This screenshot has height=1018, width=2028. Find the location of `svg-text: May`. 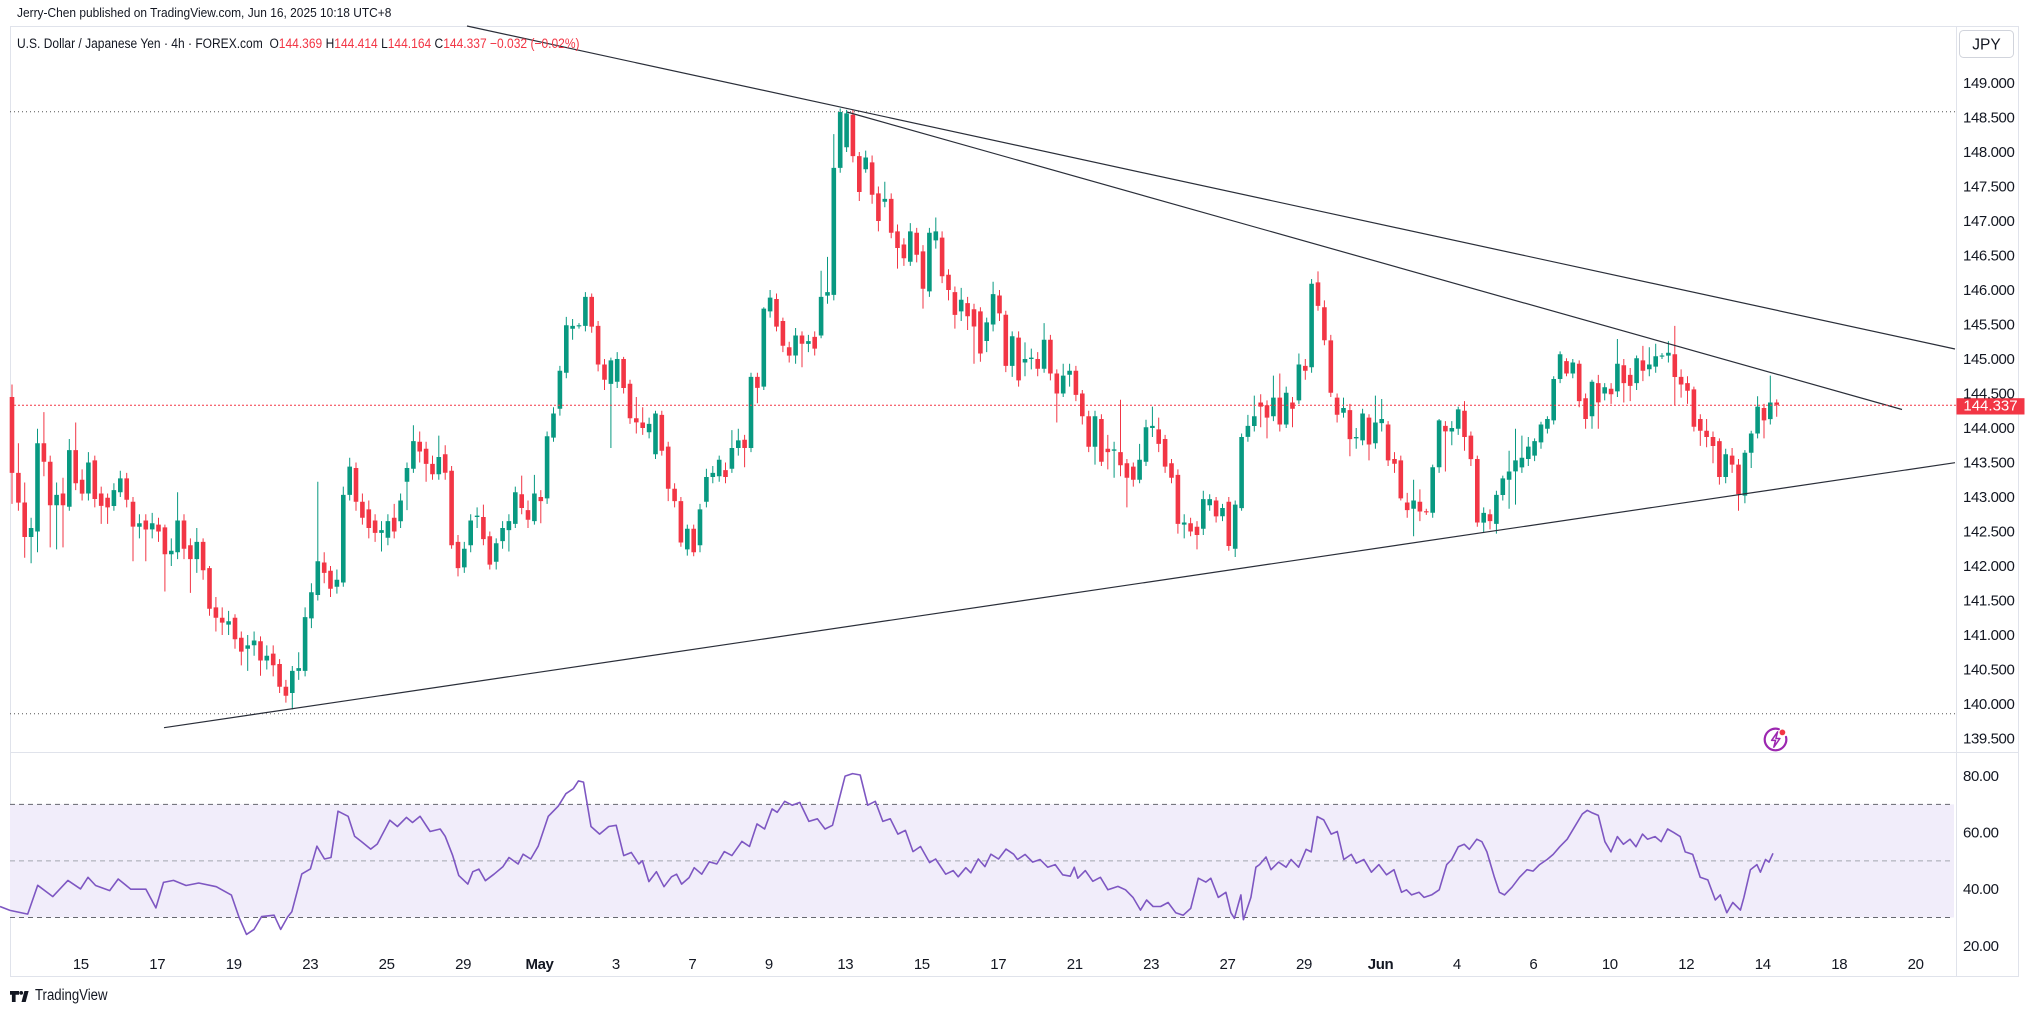

svg-text: May is located at coordinates (540, 964).